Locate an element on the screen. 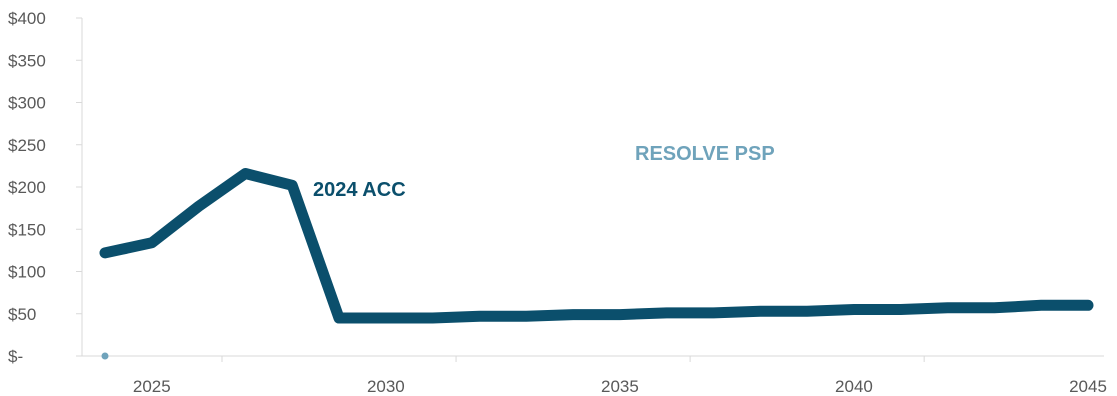 This screenshot has width=1117, height=396. y-tick-label: $- is located at coordinates (15, 356).